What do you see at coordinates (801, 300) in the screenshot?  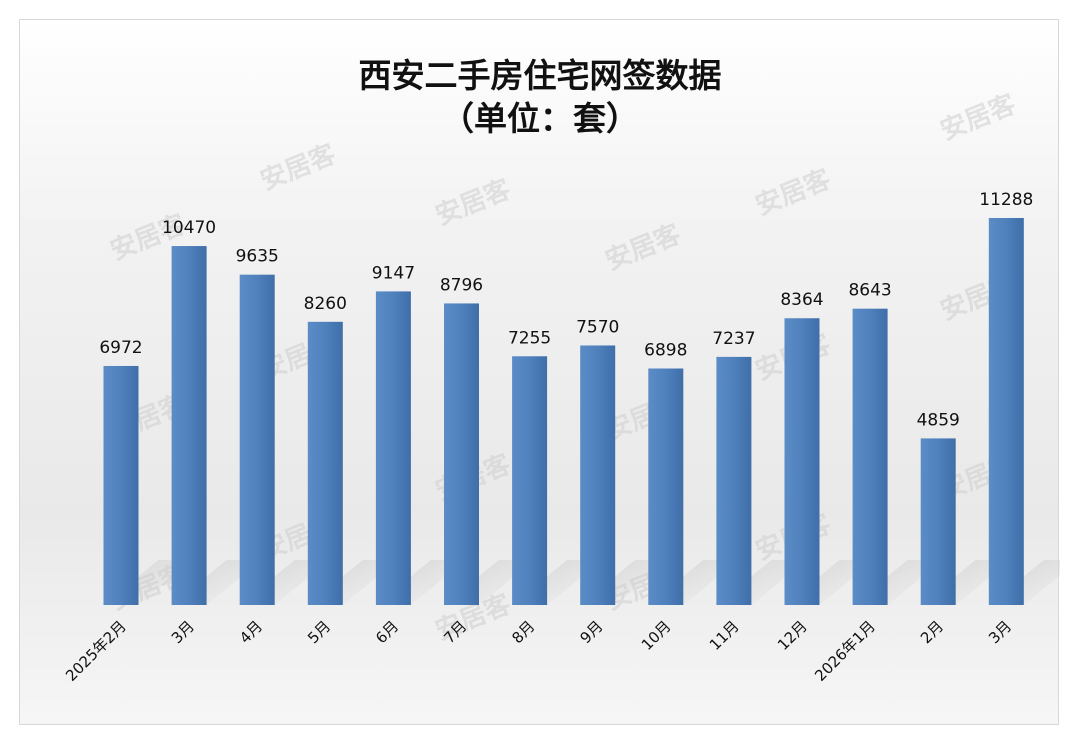 I see `bar-value-label: 8364` at bounding box center [801, 300].